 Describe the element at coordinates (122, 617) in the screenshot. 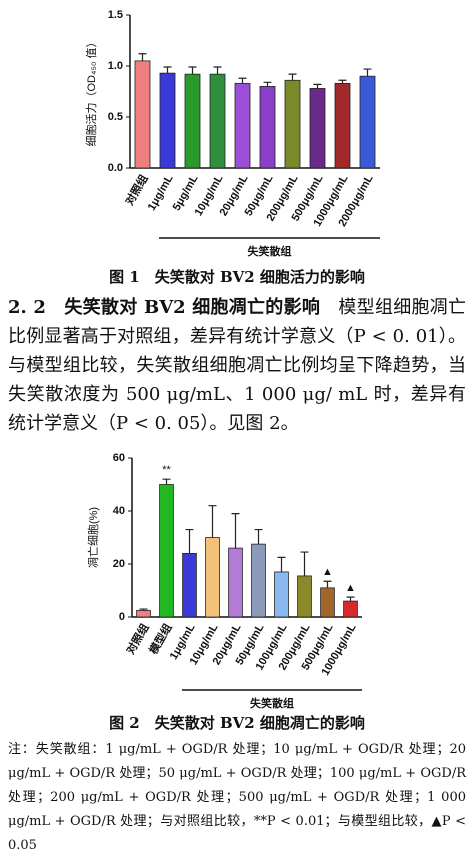

I see `y-tick-label: 0` at that location.